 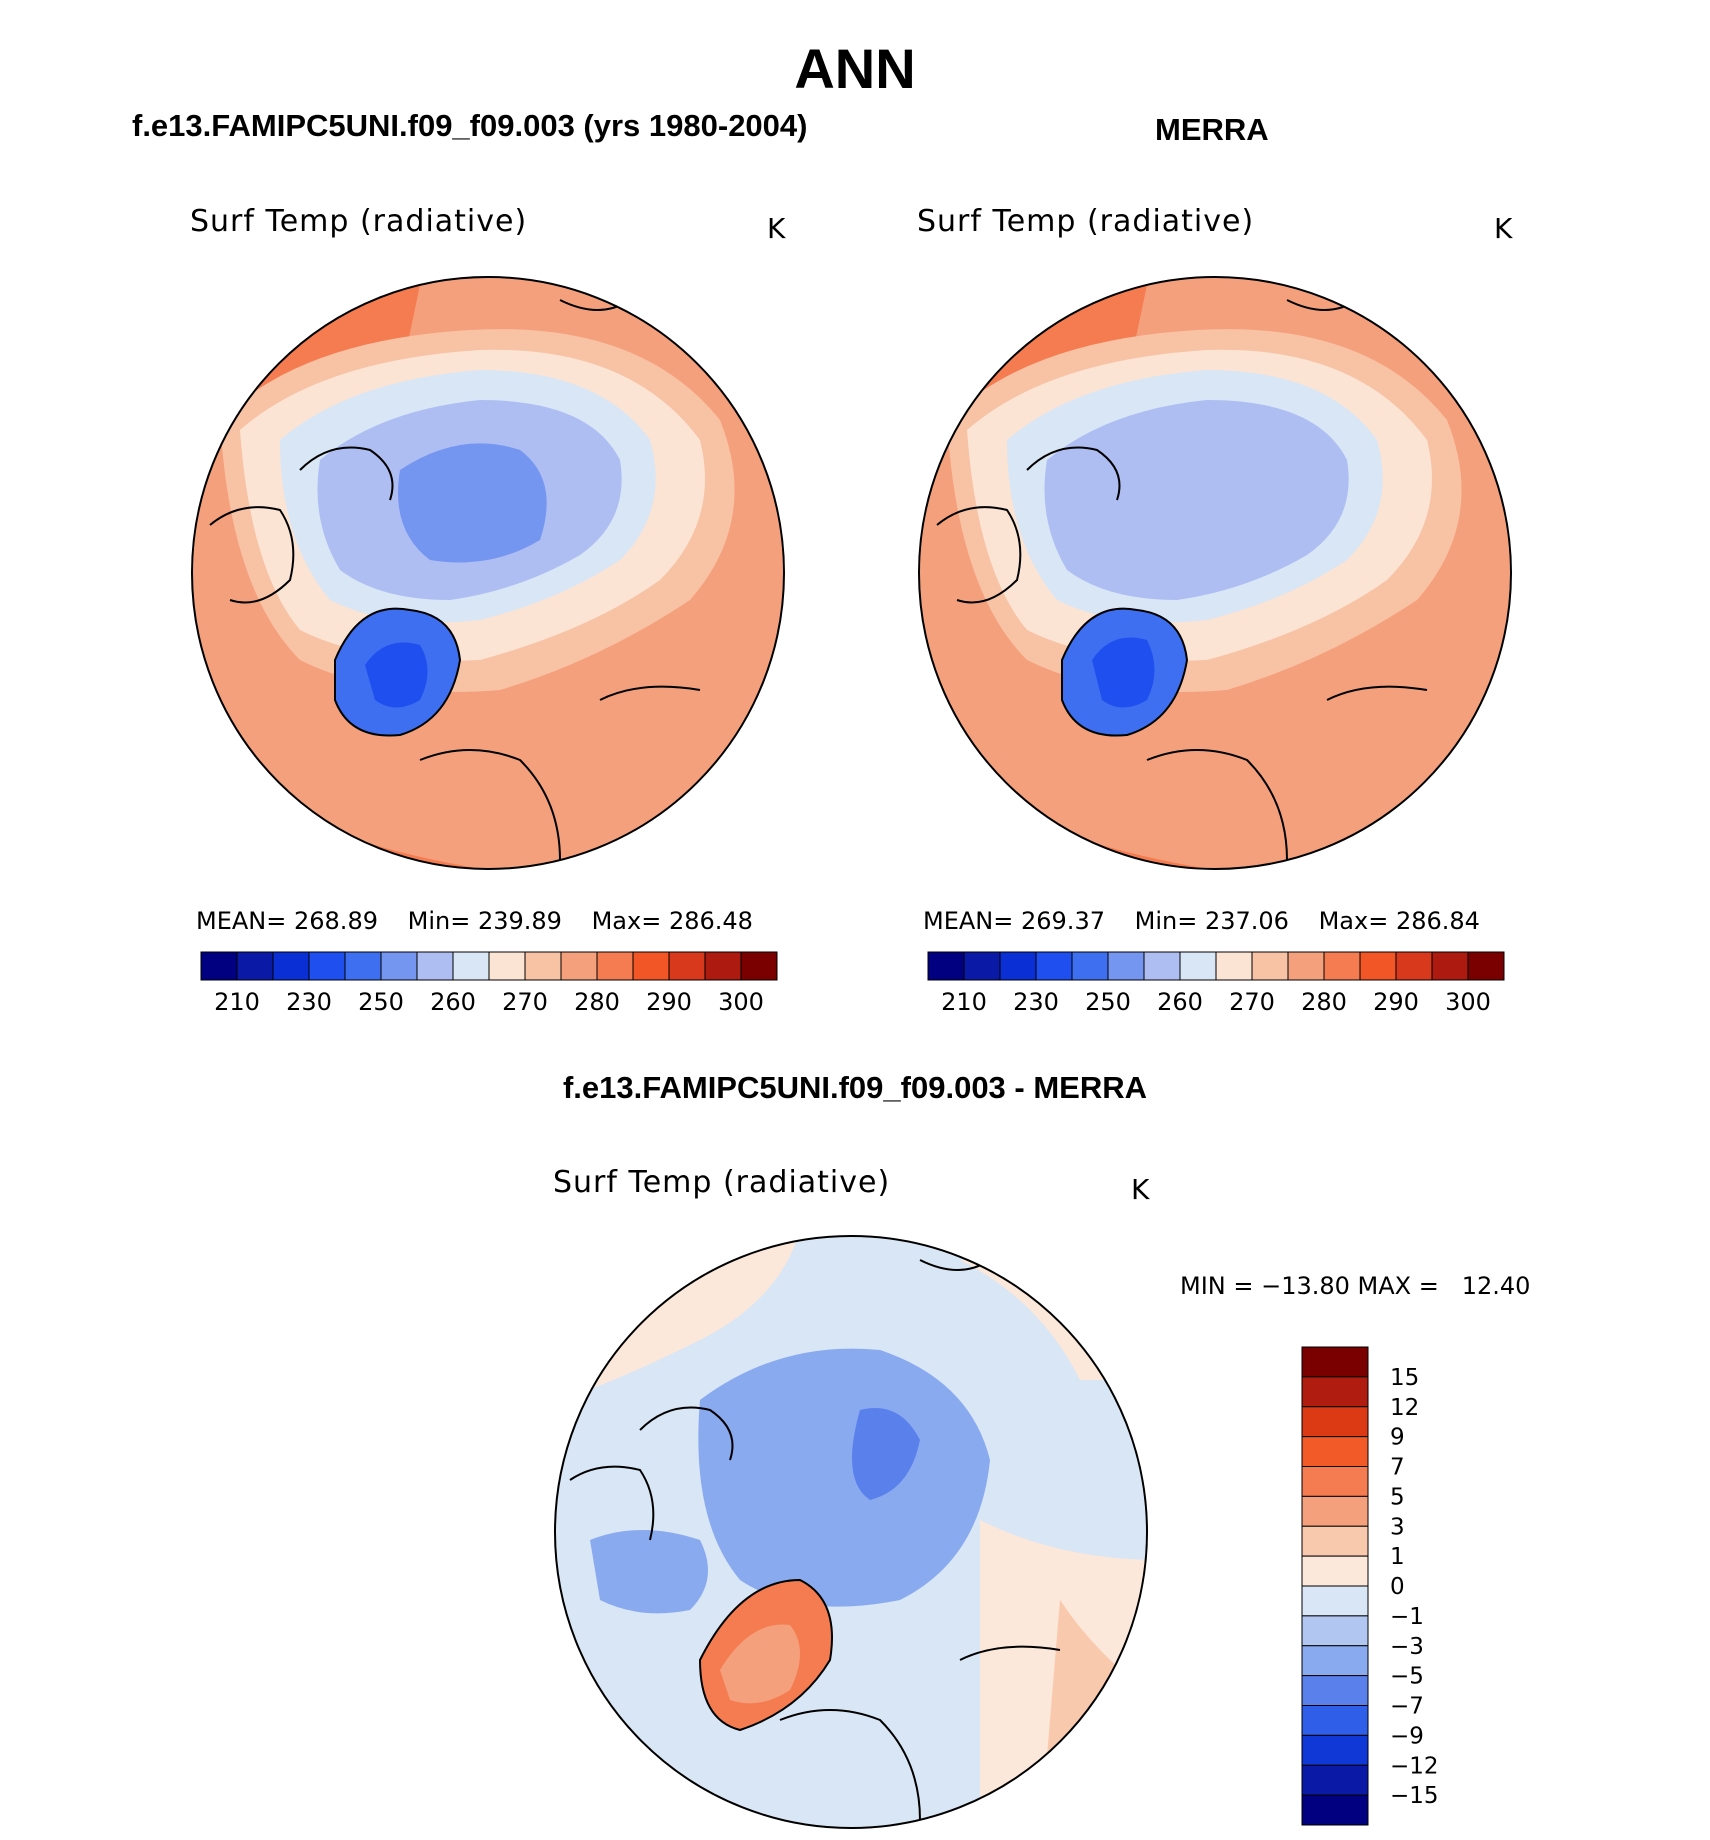 I want to click on merra-colorbar-tick-label: 260, so click(x=1180, y=1002).